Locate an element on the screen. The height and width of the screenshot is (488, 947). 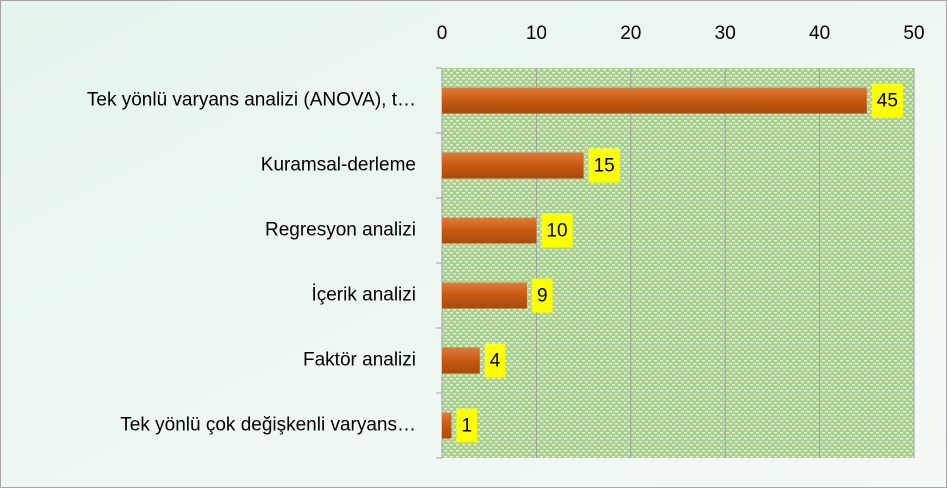
x-tick-label: 0 is located at coordinates (442, 33).